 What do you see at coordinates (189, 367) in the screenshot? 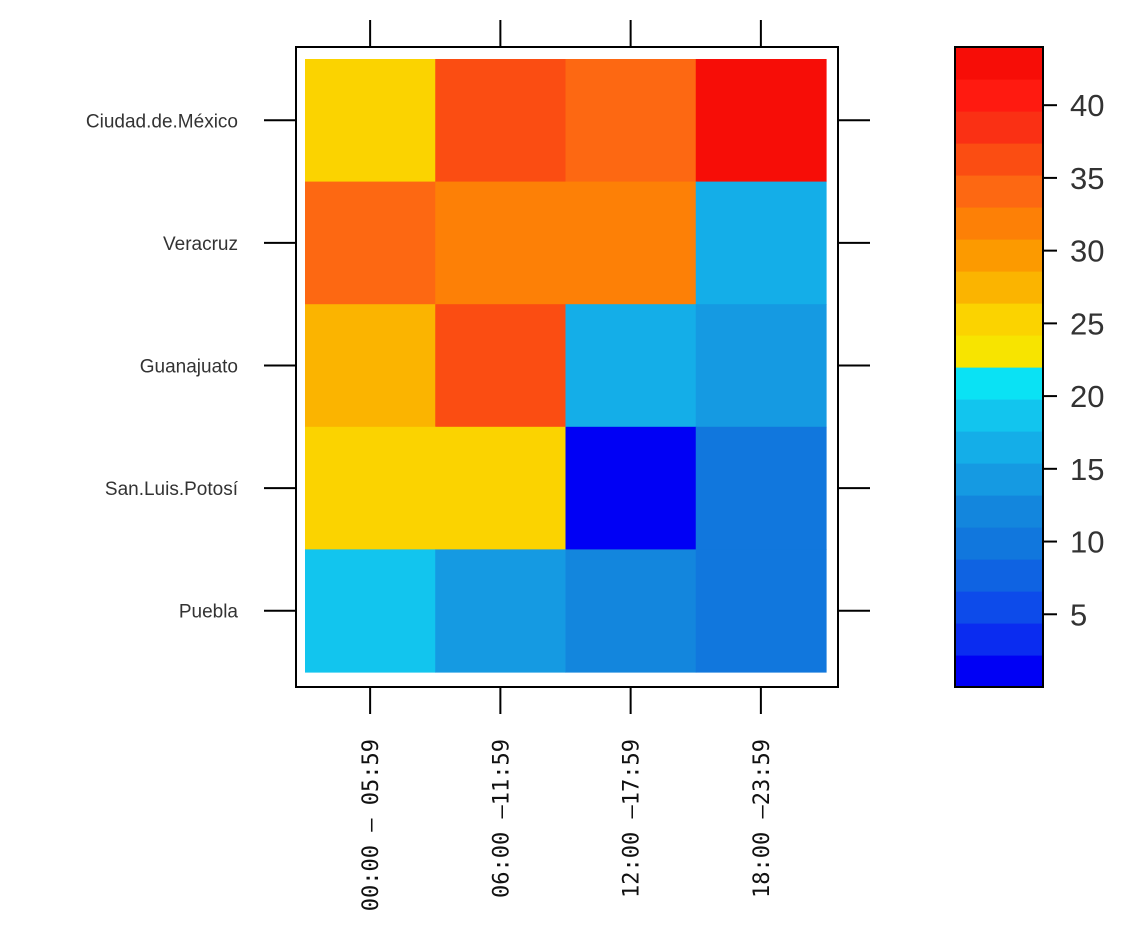
I see `y-tick-label: Guanajuato` at bounding box center [189, 367].